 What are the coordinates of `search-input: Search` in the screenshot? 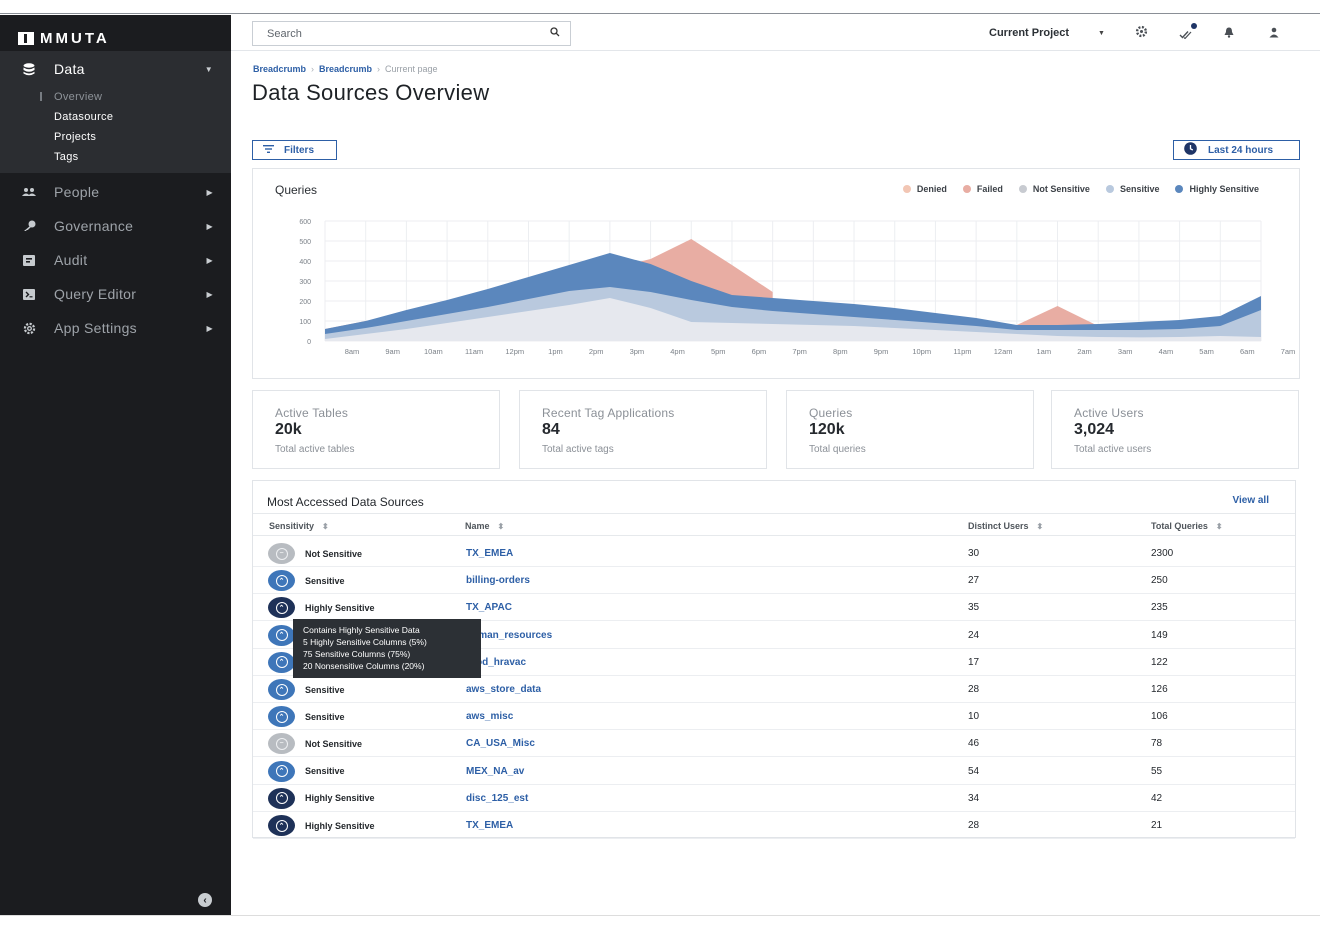 It's located at (411, 33).